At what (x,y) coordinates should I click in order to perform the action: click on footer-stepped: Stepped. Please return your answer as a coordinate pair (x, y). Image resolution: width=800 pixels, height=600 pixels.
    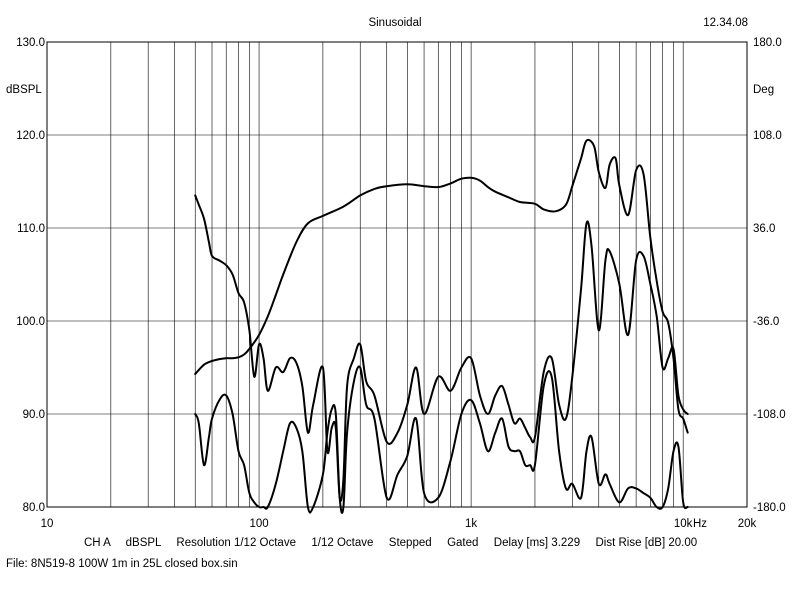
    Looking at the image, I should click on (410, 543).